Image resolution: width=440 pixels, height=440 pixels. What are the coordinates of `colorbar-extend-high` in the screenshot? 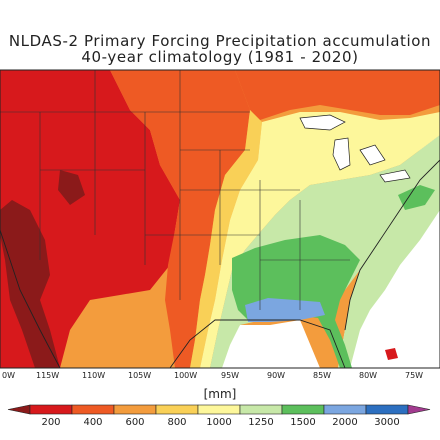 It's located at (419, 409).